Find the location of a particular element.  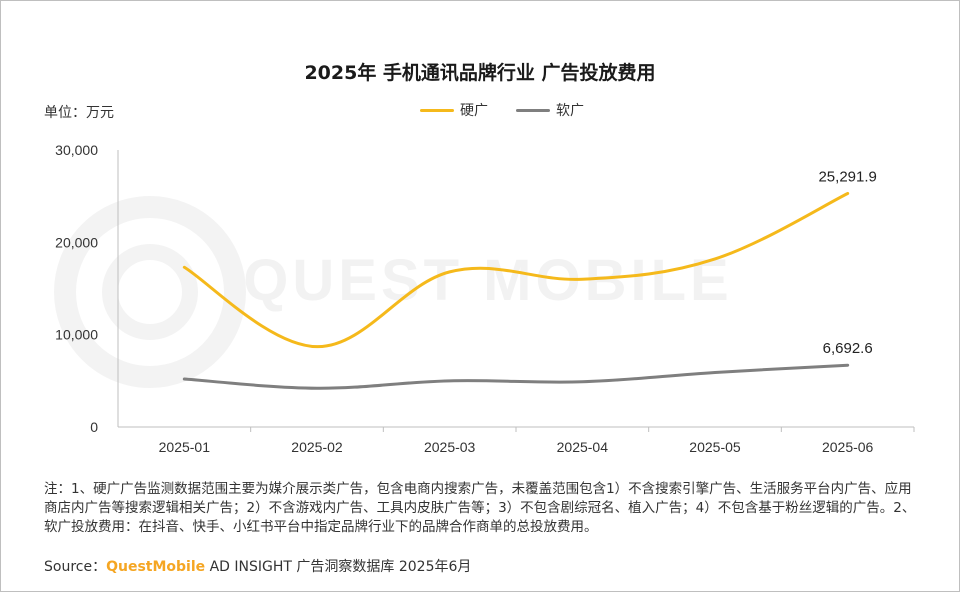

source-brand: QuestMobile is located at coordinates (156, 567).